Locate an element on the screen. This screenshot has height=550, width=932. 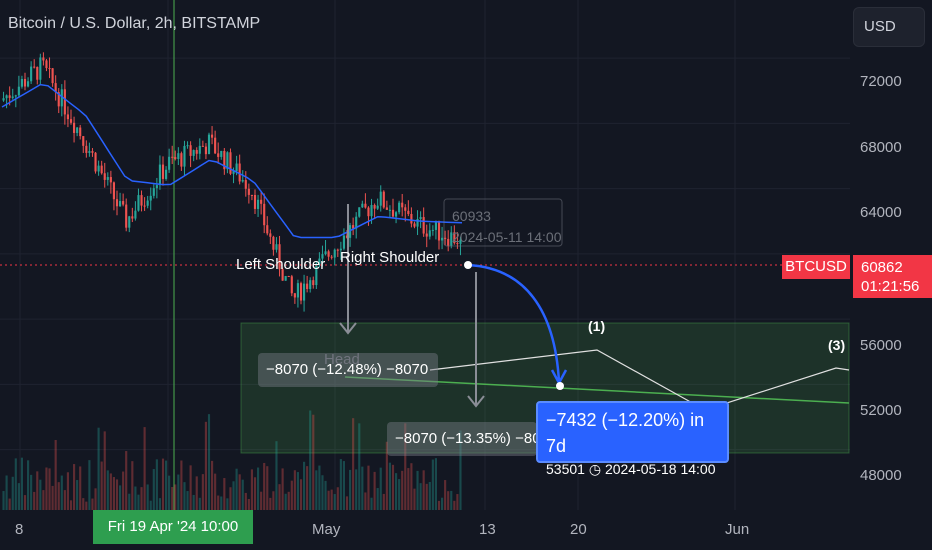
crosshair-time-label: Fri 19 Apr '24 10:00 is located at coordinates (173, 527).